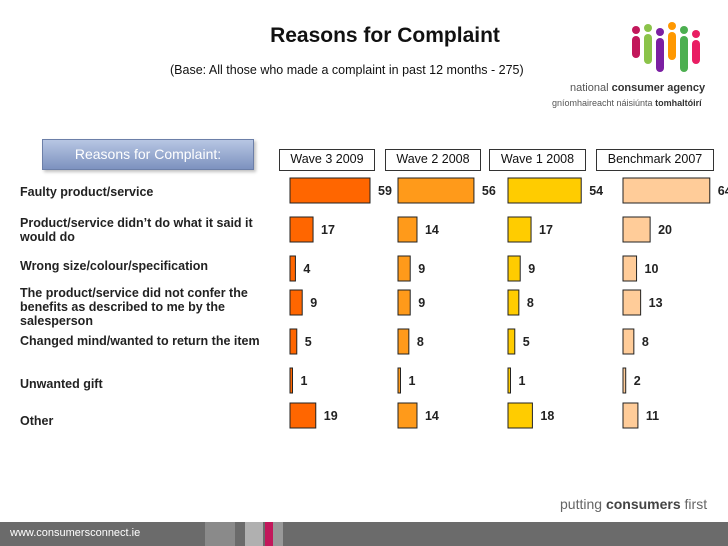 The image size is (728, 546). Describe the element at coordinates (306, 269) in the screenshot. I see `data-label-0-2: 4` at that location.